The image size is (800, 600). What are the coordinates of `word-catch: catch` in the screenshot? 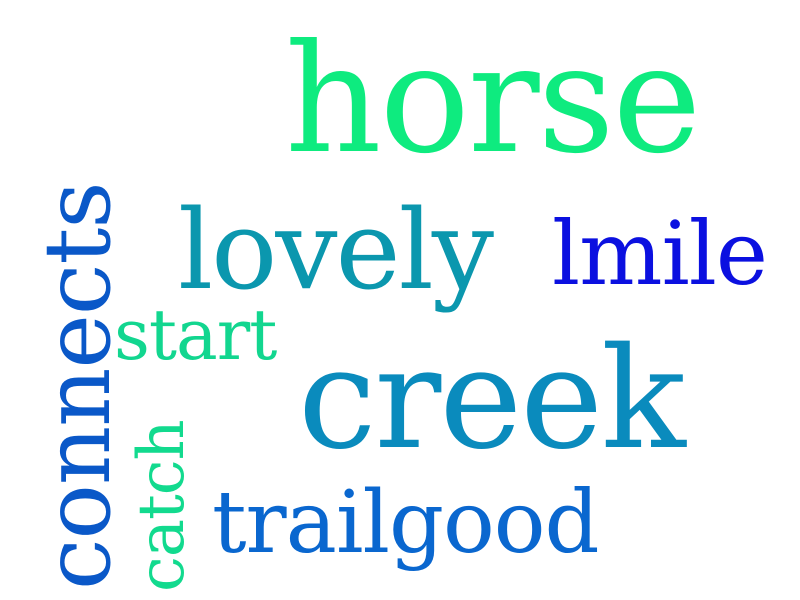 It's located at (162, 506).